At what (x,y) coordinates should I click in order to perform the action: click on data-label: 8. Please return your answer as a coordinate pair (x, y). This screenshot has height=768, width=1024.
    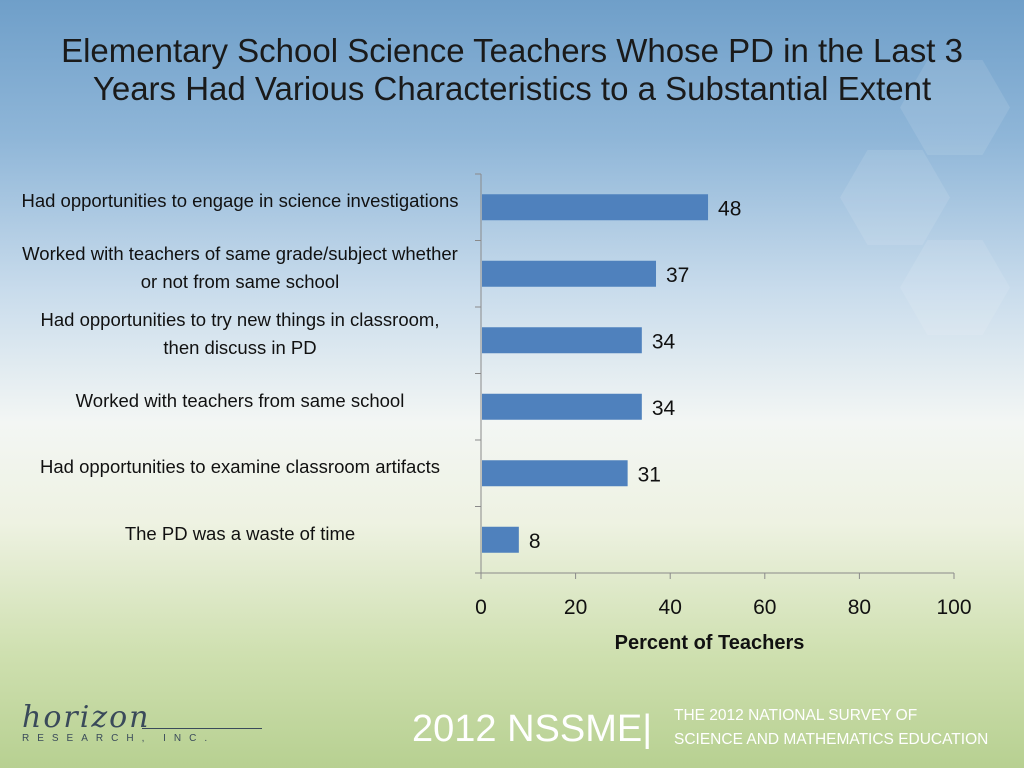
    Looking at the image, I should click on (535, 541).